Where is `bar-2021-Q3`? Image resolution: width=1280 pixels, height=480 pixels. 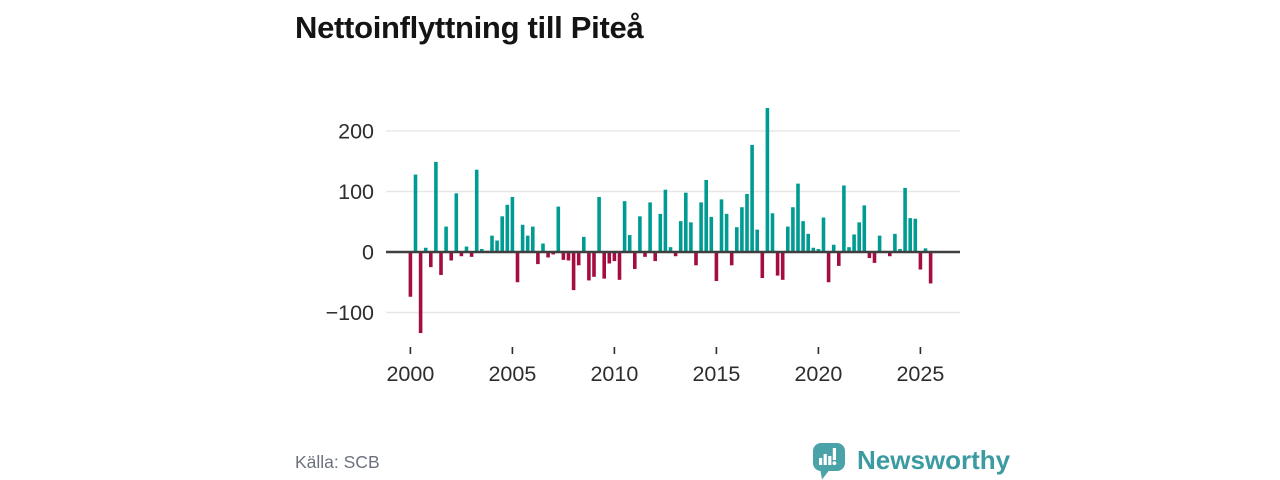
bar-2021-Q3 is located at coordinates (849, 249).